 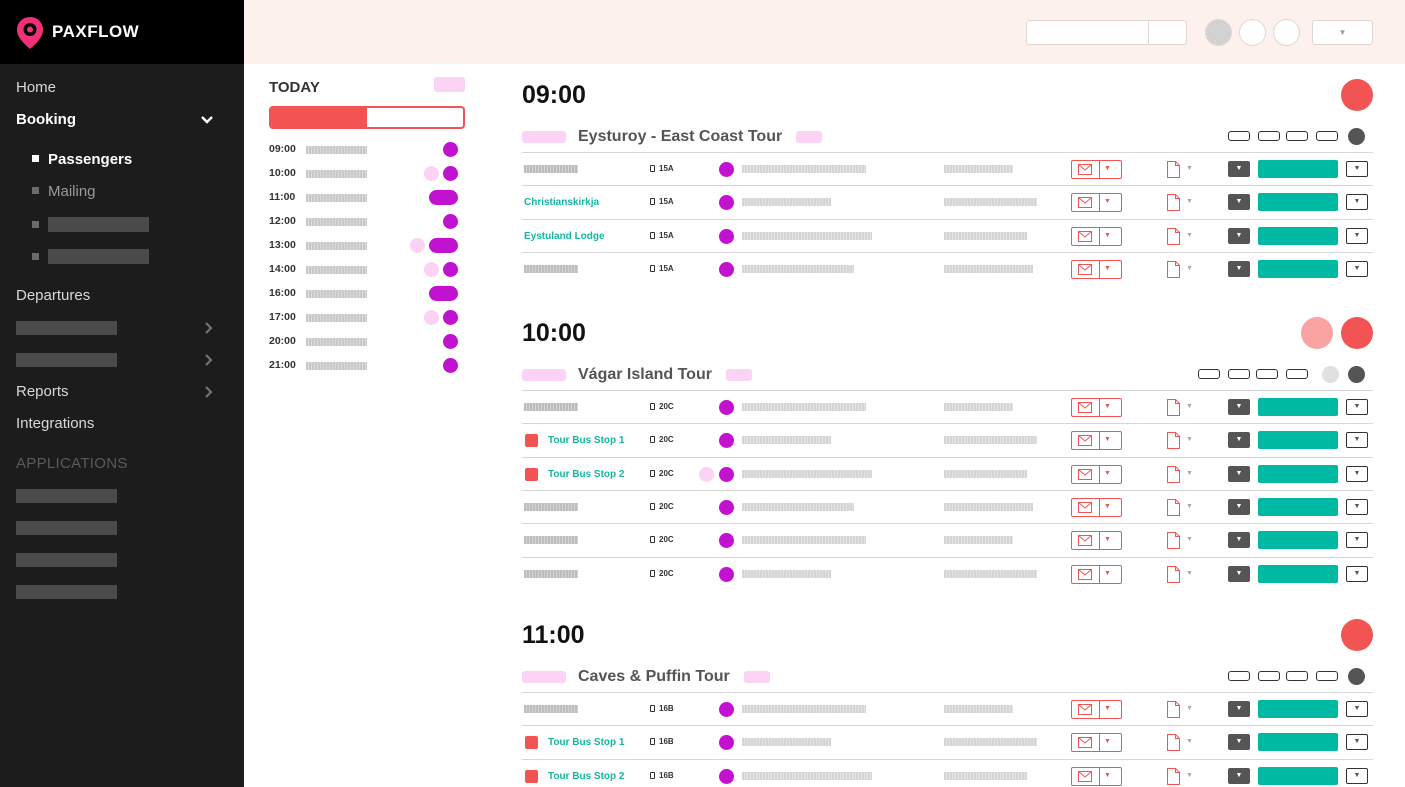 I want to click on today-time-row: 12:00, so click(x=367, y=221).